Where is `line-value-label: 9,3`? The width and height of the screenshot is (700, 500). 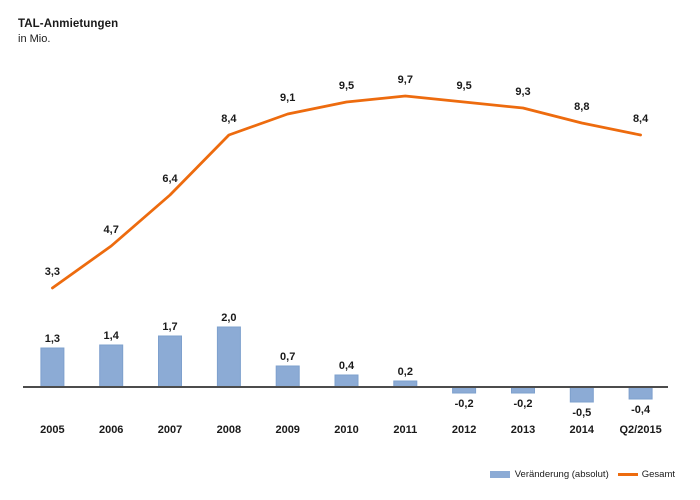 line-value-label: 9,3 is located at coordinates (522, 92).